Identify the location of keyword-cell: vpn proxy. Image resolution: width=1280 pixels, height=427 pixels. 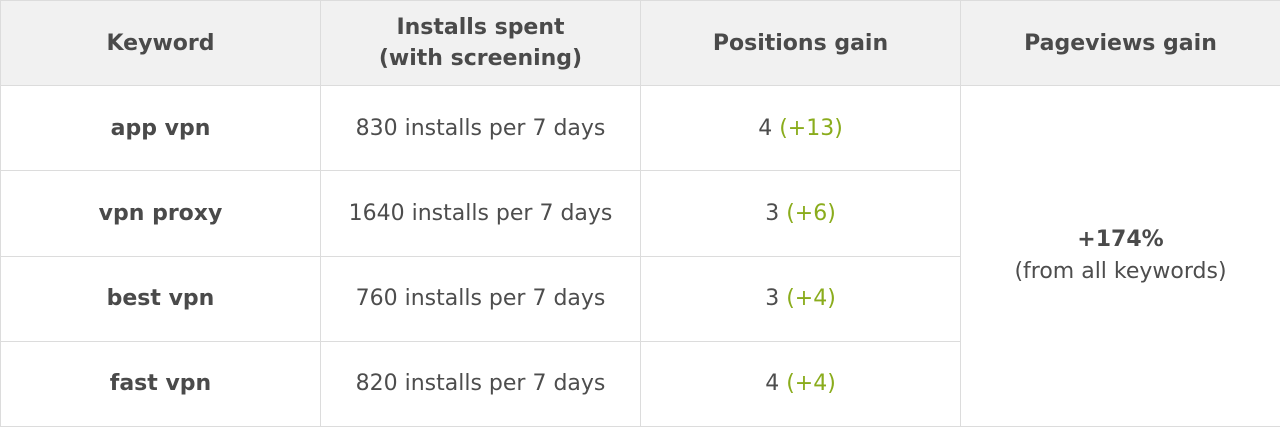
(160, 213).